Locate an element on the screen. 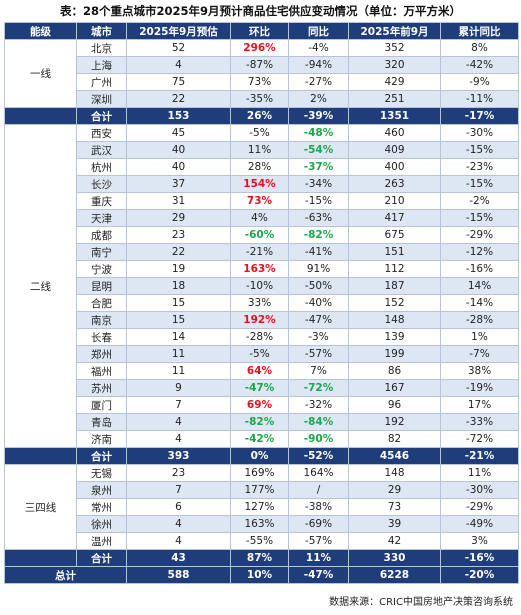 The height and width of the screenshot is (615, 521). total-cell: -47% is located at coordinates (318, 575).